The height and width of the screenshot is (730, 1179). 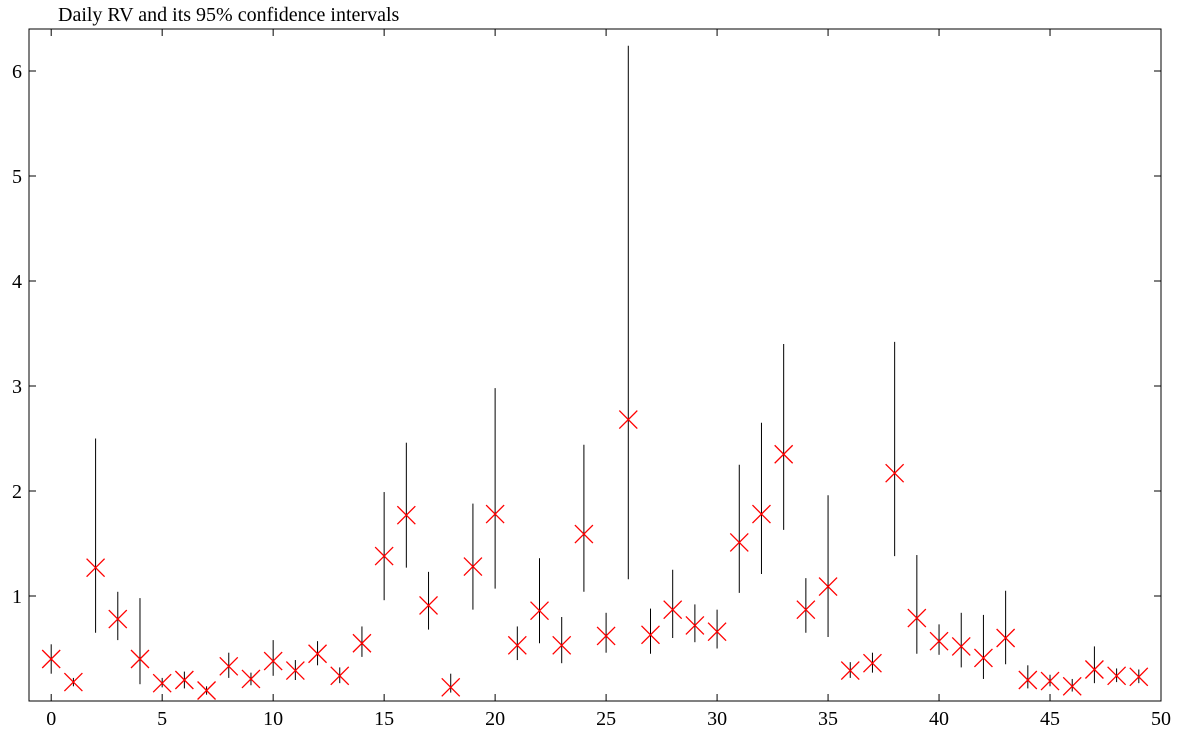 I want to click on x-tick-label: 15, so click(x=384, y=719).